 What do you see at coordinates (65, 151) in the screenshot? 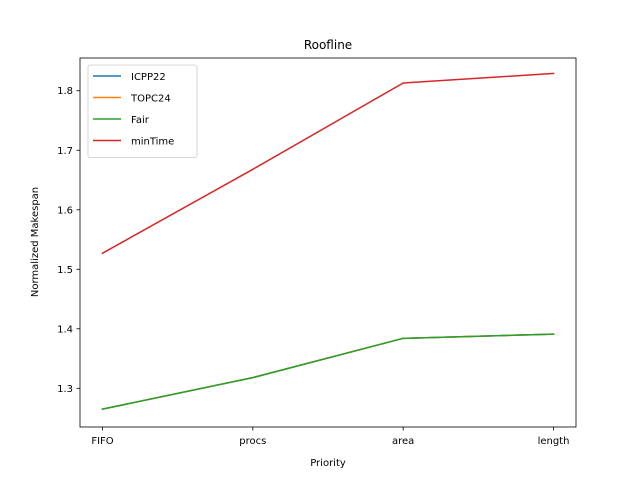
I see `y-tick-label: 1.7` at bounding box center [65, 151].